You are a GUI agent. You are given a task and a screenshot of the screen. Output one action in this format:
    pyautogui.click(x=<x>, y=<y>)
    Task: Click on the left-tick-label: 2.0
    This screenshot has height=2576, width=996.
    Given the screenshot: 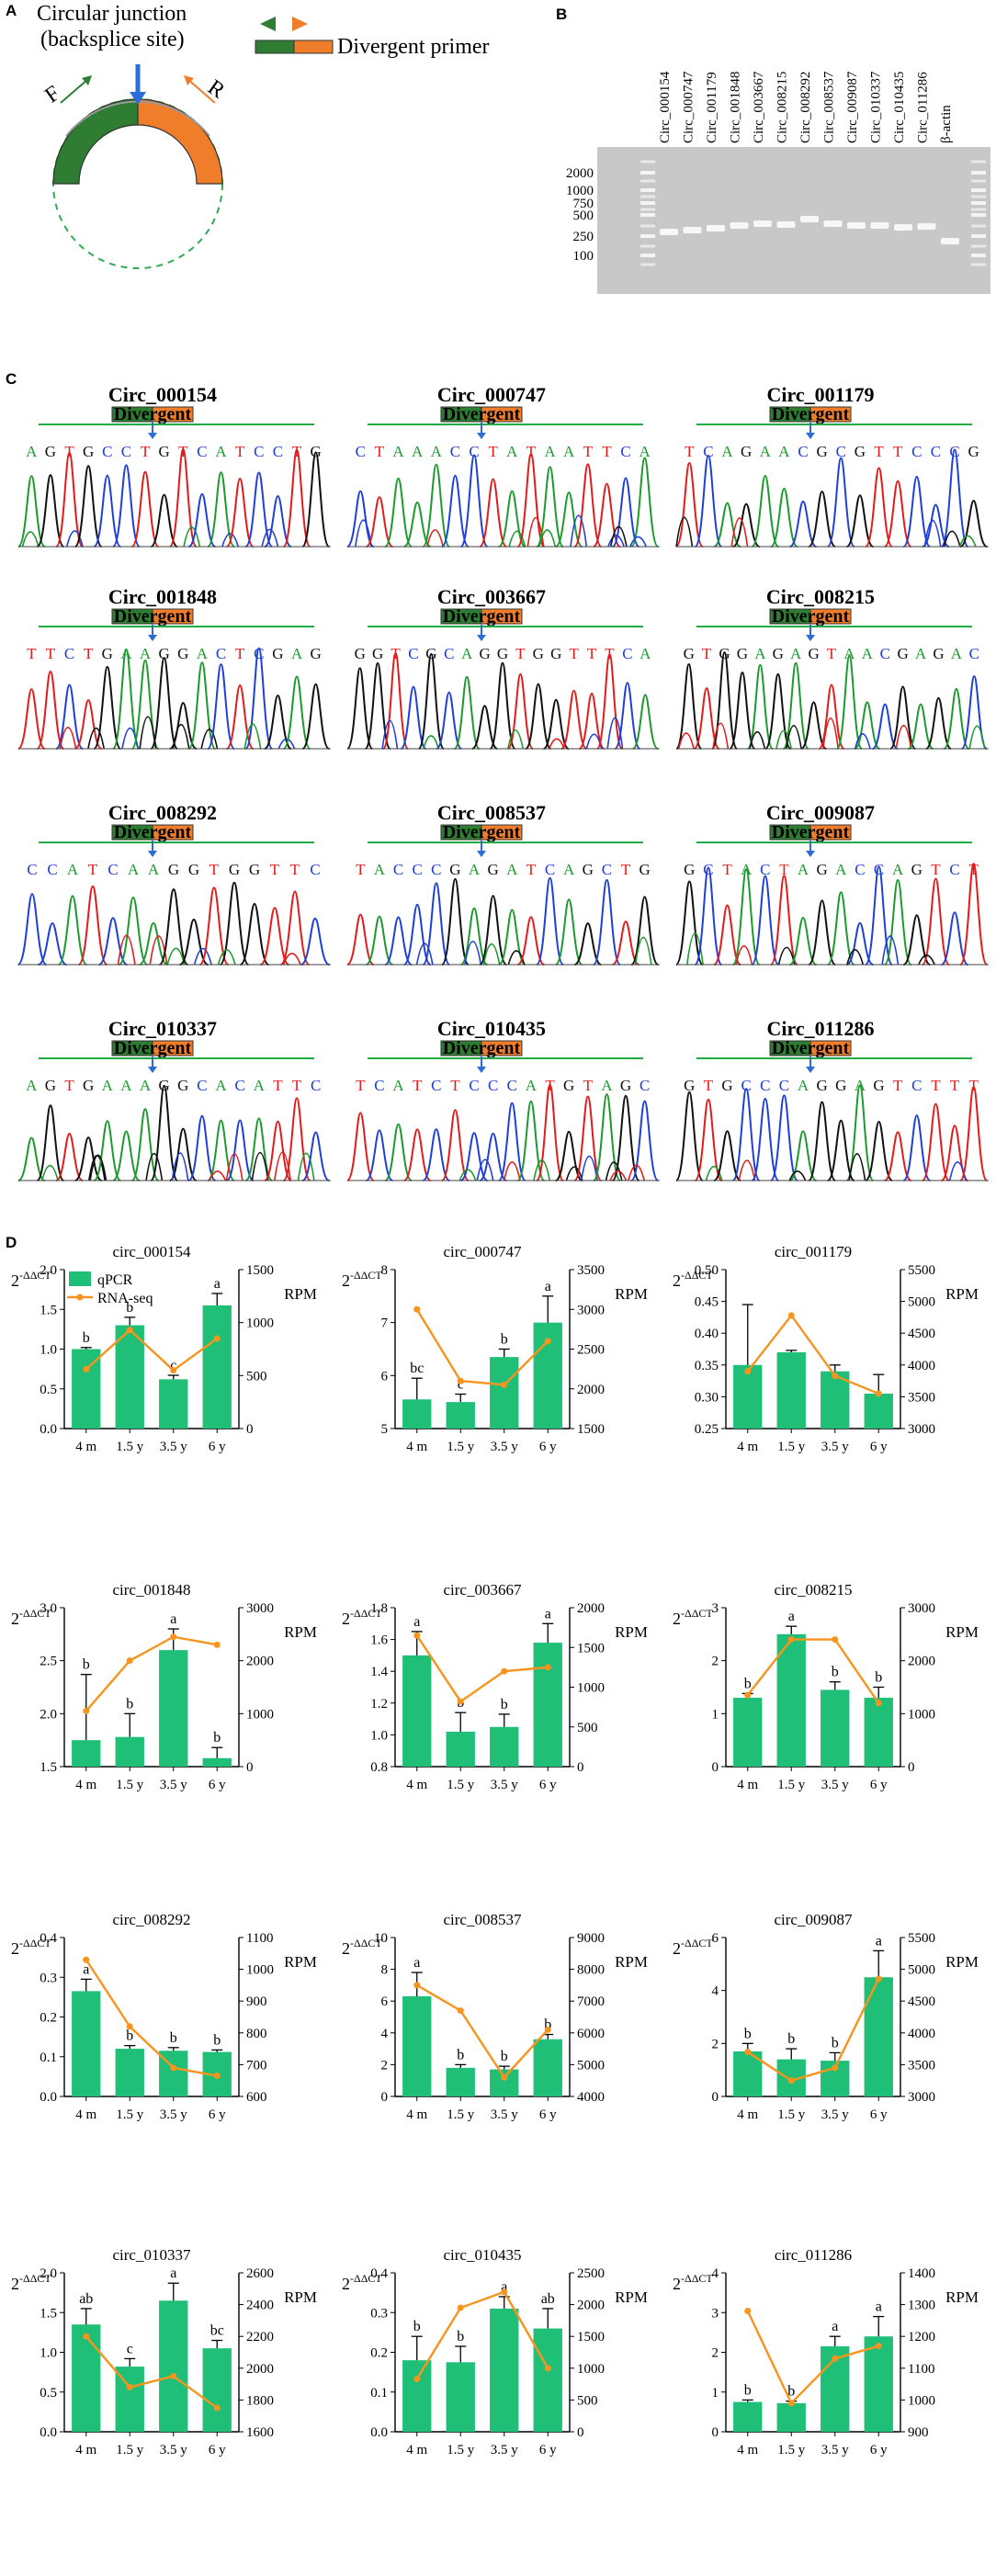 What is the action you would take?
    pyautogui.click(x=48, y=1270)
    